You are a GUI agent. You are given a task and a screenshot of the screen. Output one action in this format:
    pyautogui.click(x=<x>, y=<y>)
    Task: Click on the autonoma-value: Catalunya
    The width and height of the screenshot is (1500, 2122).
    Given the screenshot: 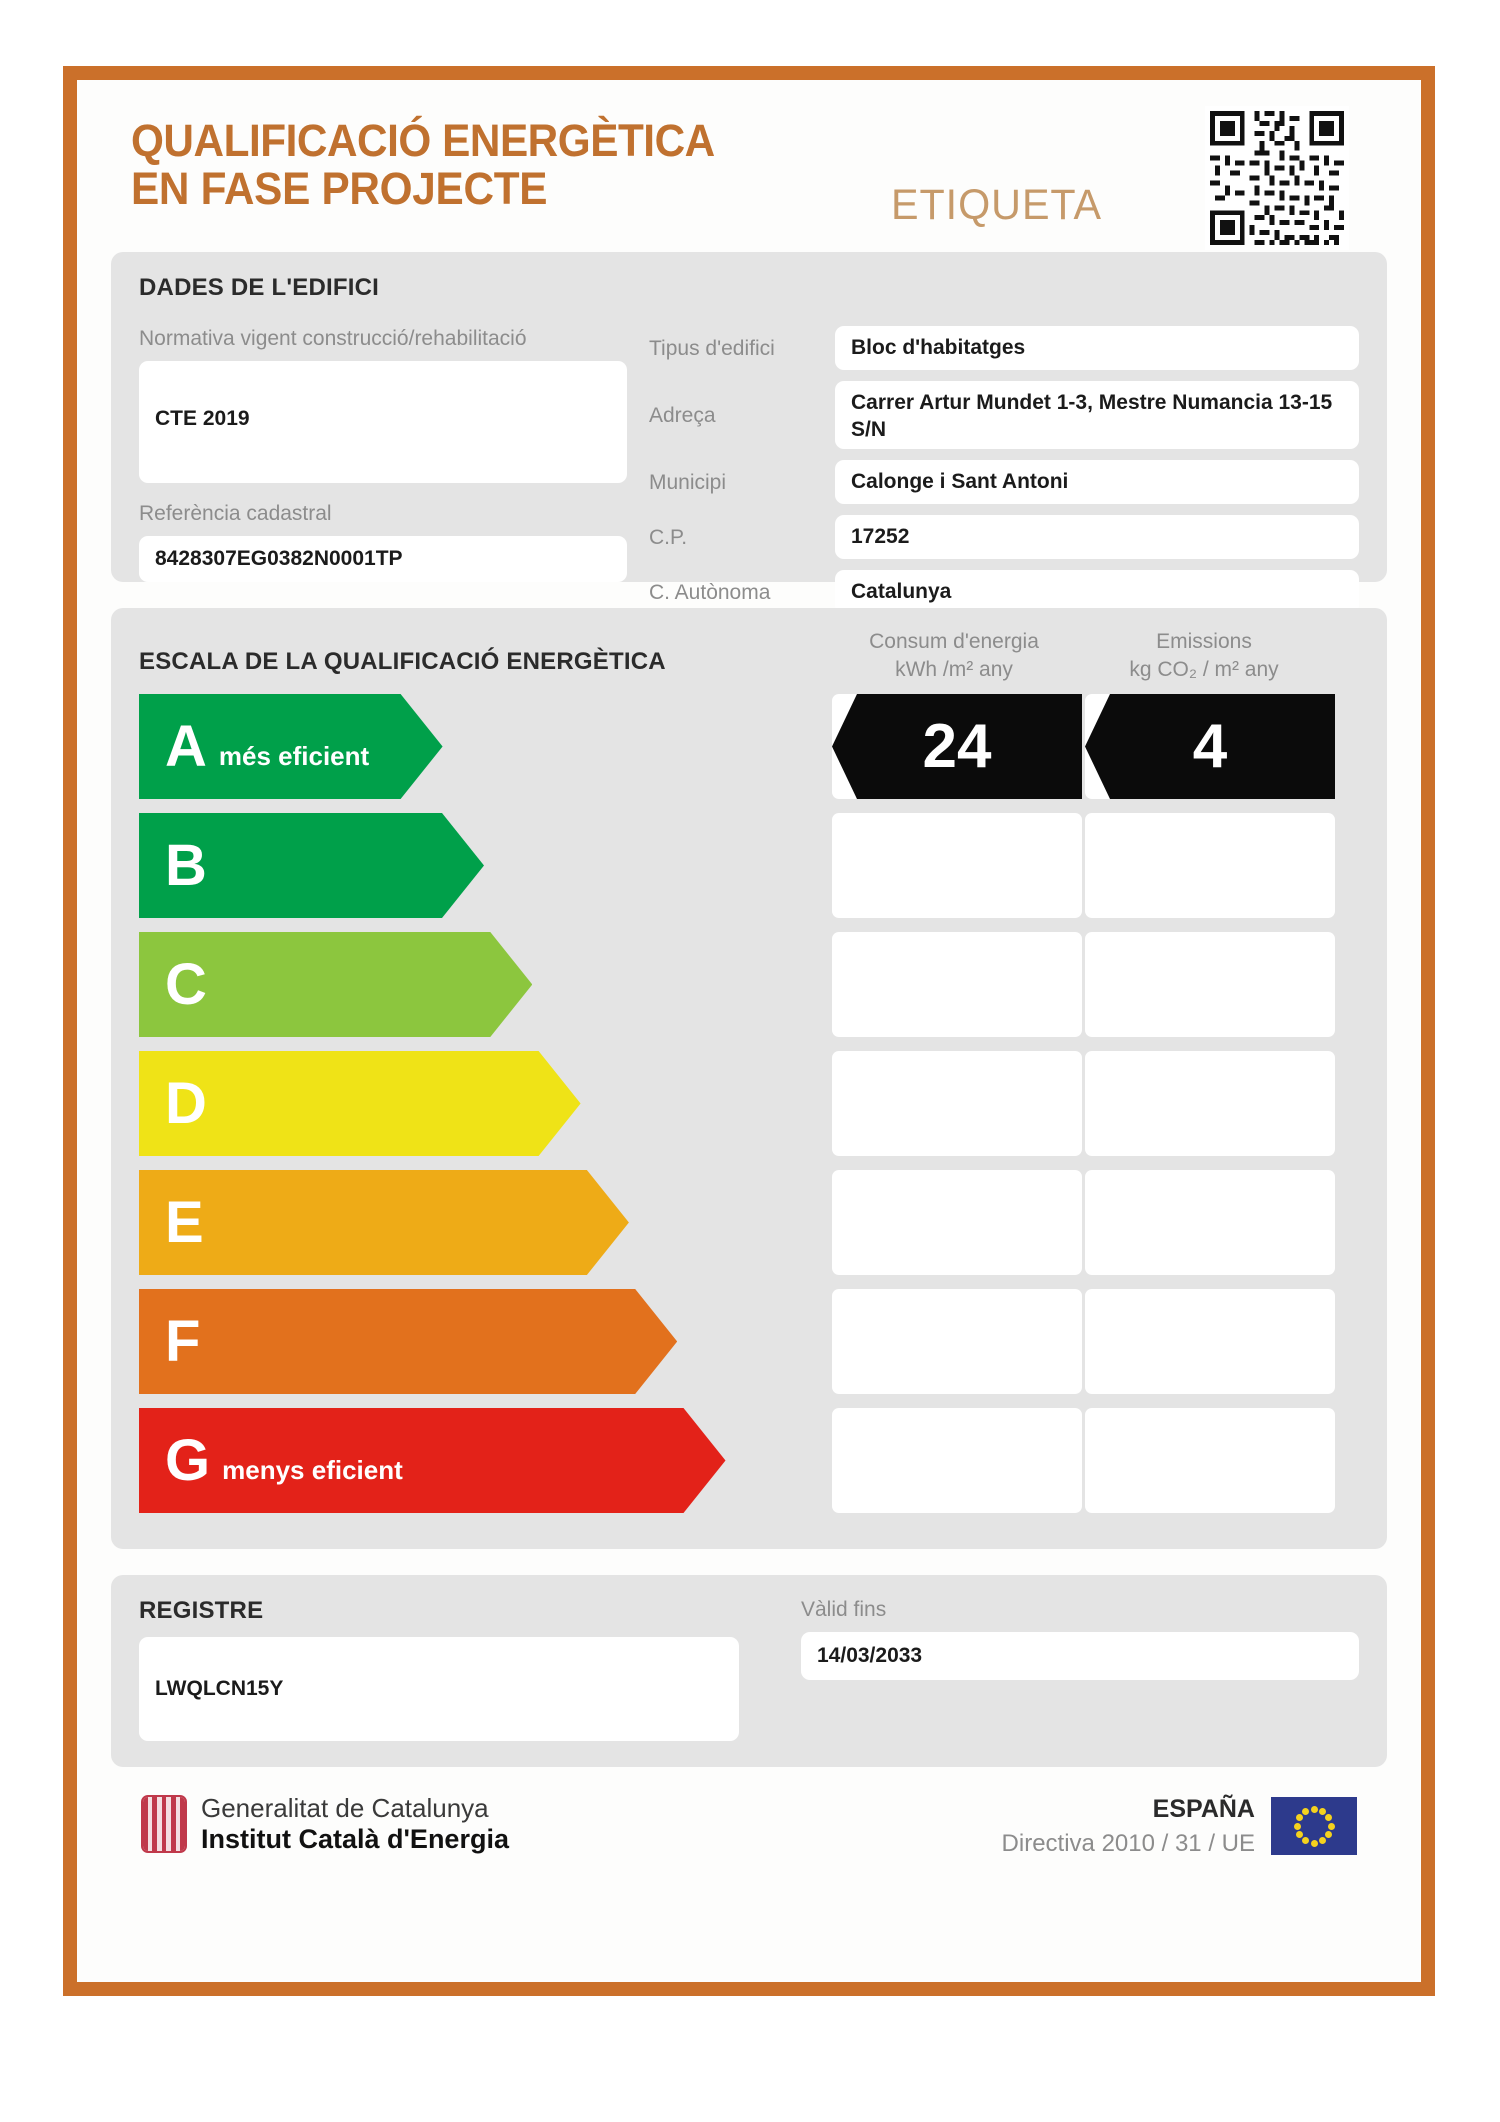 What is the action you would take?
    pyautogui.click(x=1097, y=592)
    